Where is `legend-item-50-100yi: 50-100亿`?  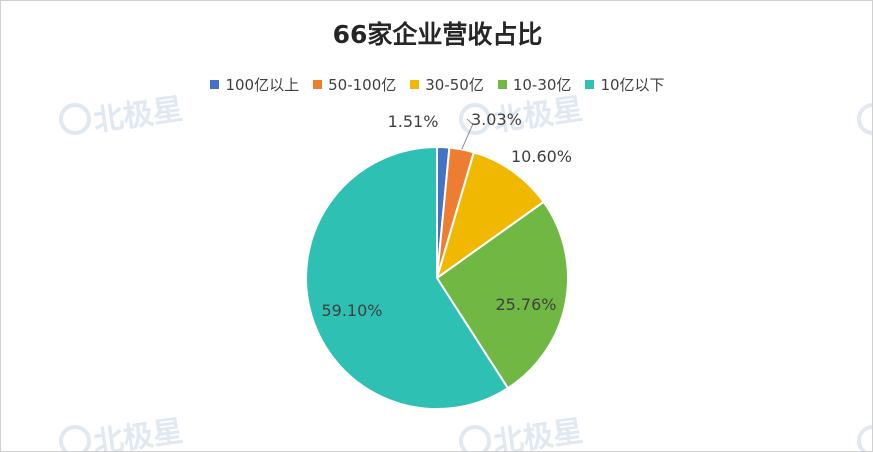 legend-item-50-100yi: 50-100亿 is located at coordinates (354, 84).